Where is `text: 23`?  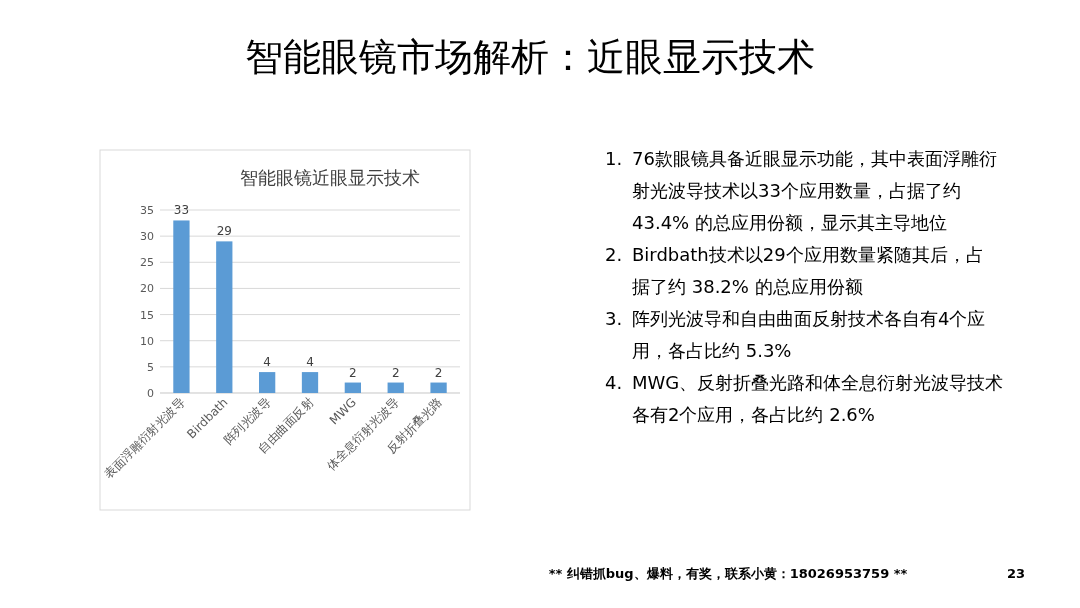 text: 23 is located at coordinates (1015, 573).